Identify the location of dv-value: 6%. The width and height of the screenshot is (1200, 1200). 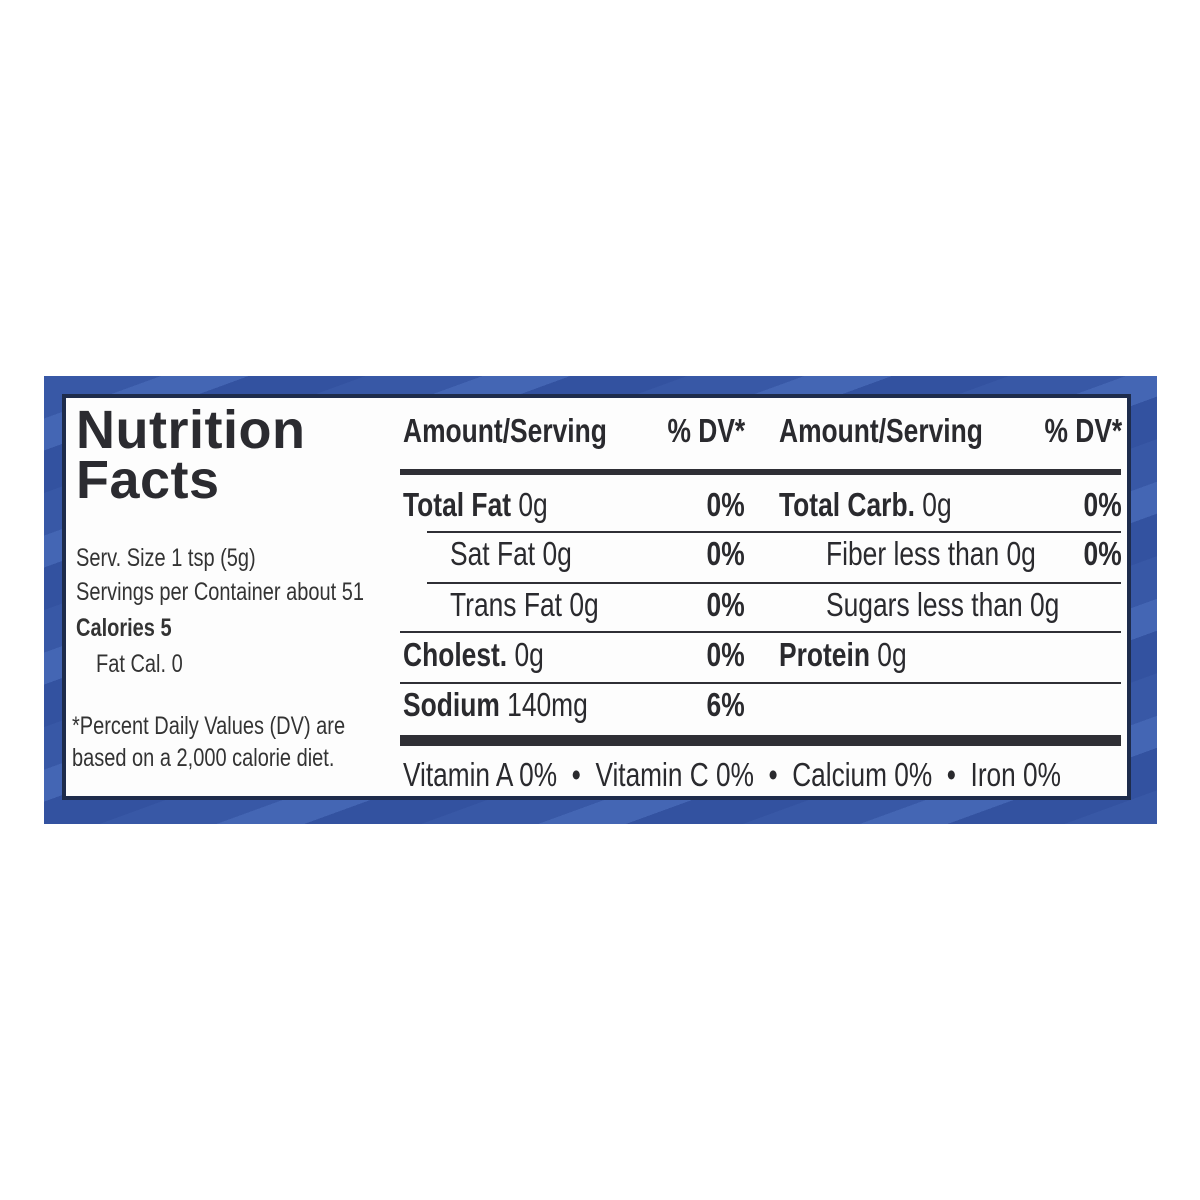
(725, 704).